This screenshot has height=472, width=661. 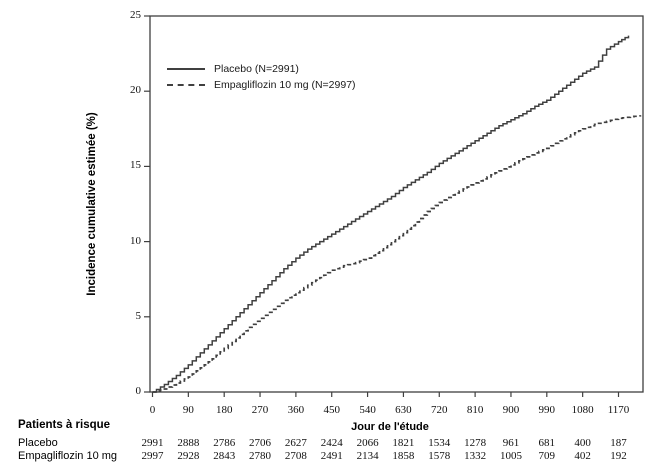 I want to click on risk-cell: 192, so click(x=618, y=456).